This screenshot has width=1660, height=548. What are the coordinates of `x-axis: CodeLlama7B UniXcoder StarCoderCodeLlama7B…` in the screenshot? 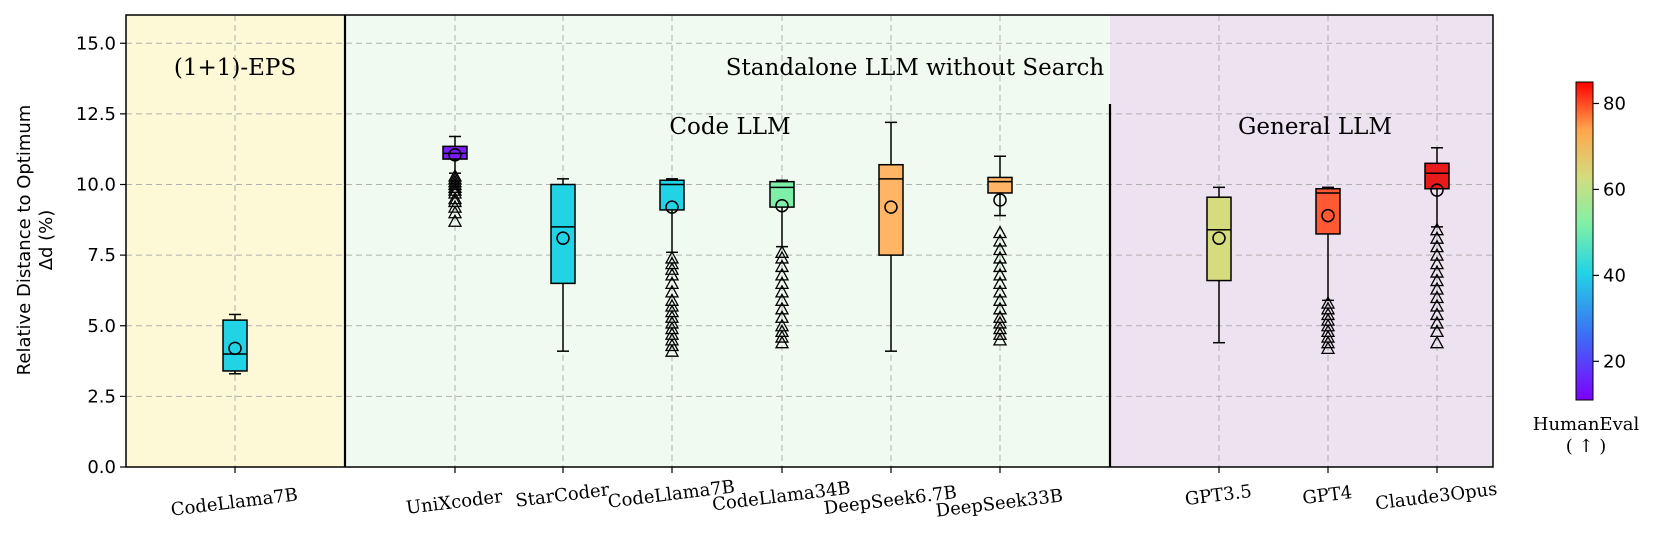 It's located at (834, 494).